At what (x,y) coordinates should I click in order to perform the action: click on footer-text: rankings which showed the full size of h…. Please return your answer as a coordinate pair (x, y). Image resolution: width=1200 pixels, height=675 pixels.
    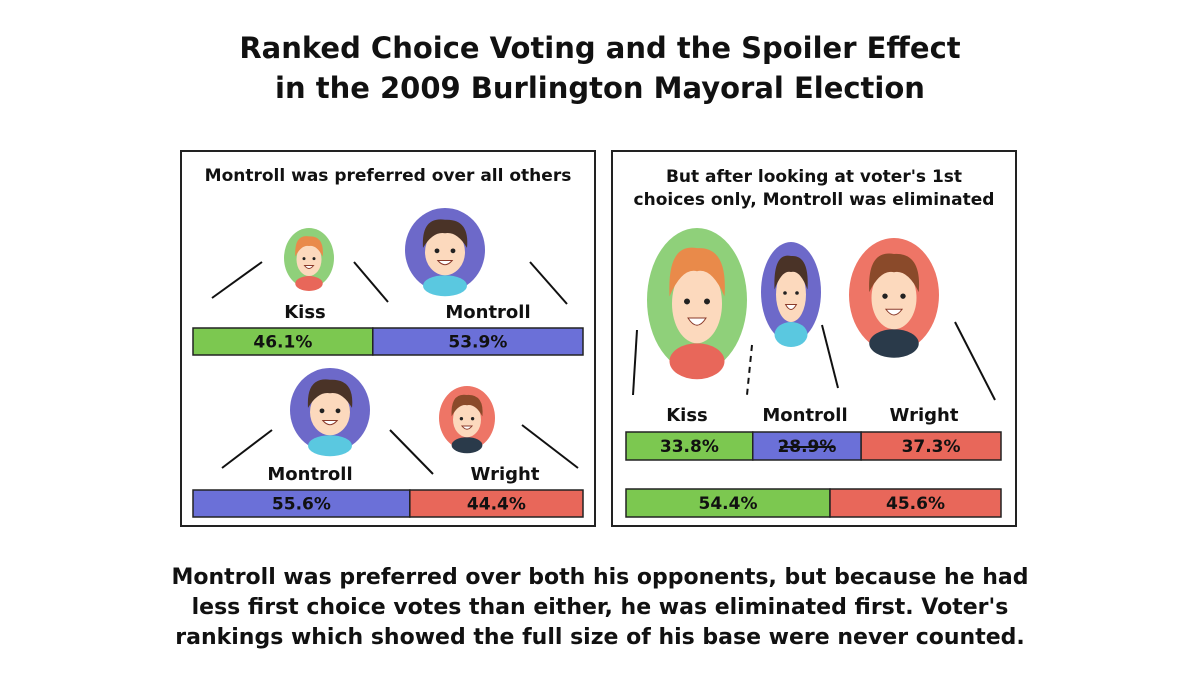
    Looking at the image, I should click on (599, 637).